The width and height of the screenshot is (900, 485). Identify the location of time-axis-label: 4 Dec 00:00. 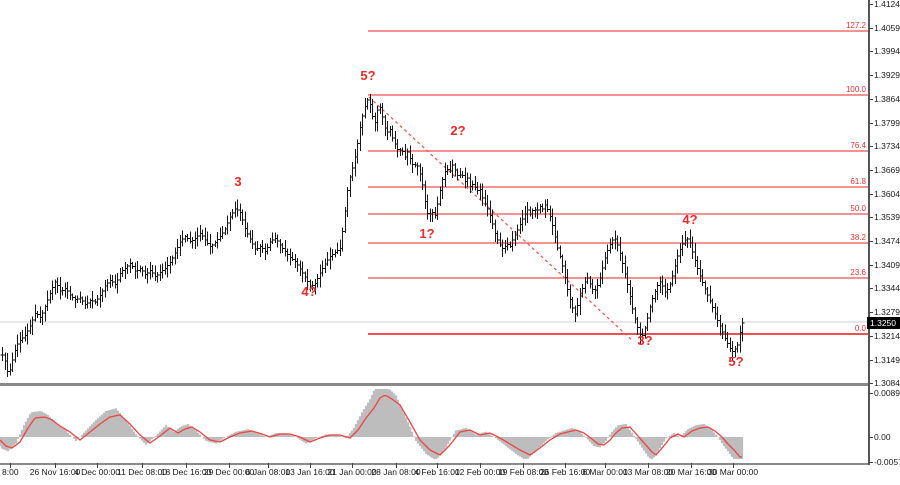
(97, 472).